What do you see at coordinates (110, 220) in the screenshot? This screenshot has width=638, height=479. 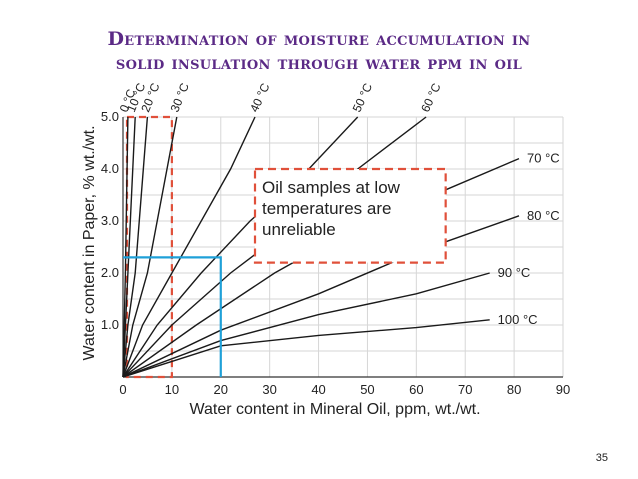 I see `y-tick-label: 3.0` at bounding box center [110, 220].